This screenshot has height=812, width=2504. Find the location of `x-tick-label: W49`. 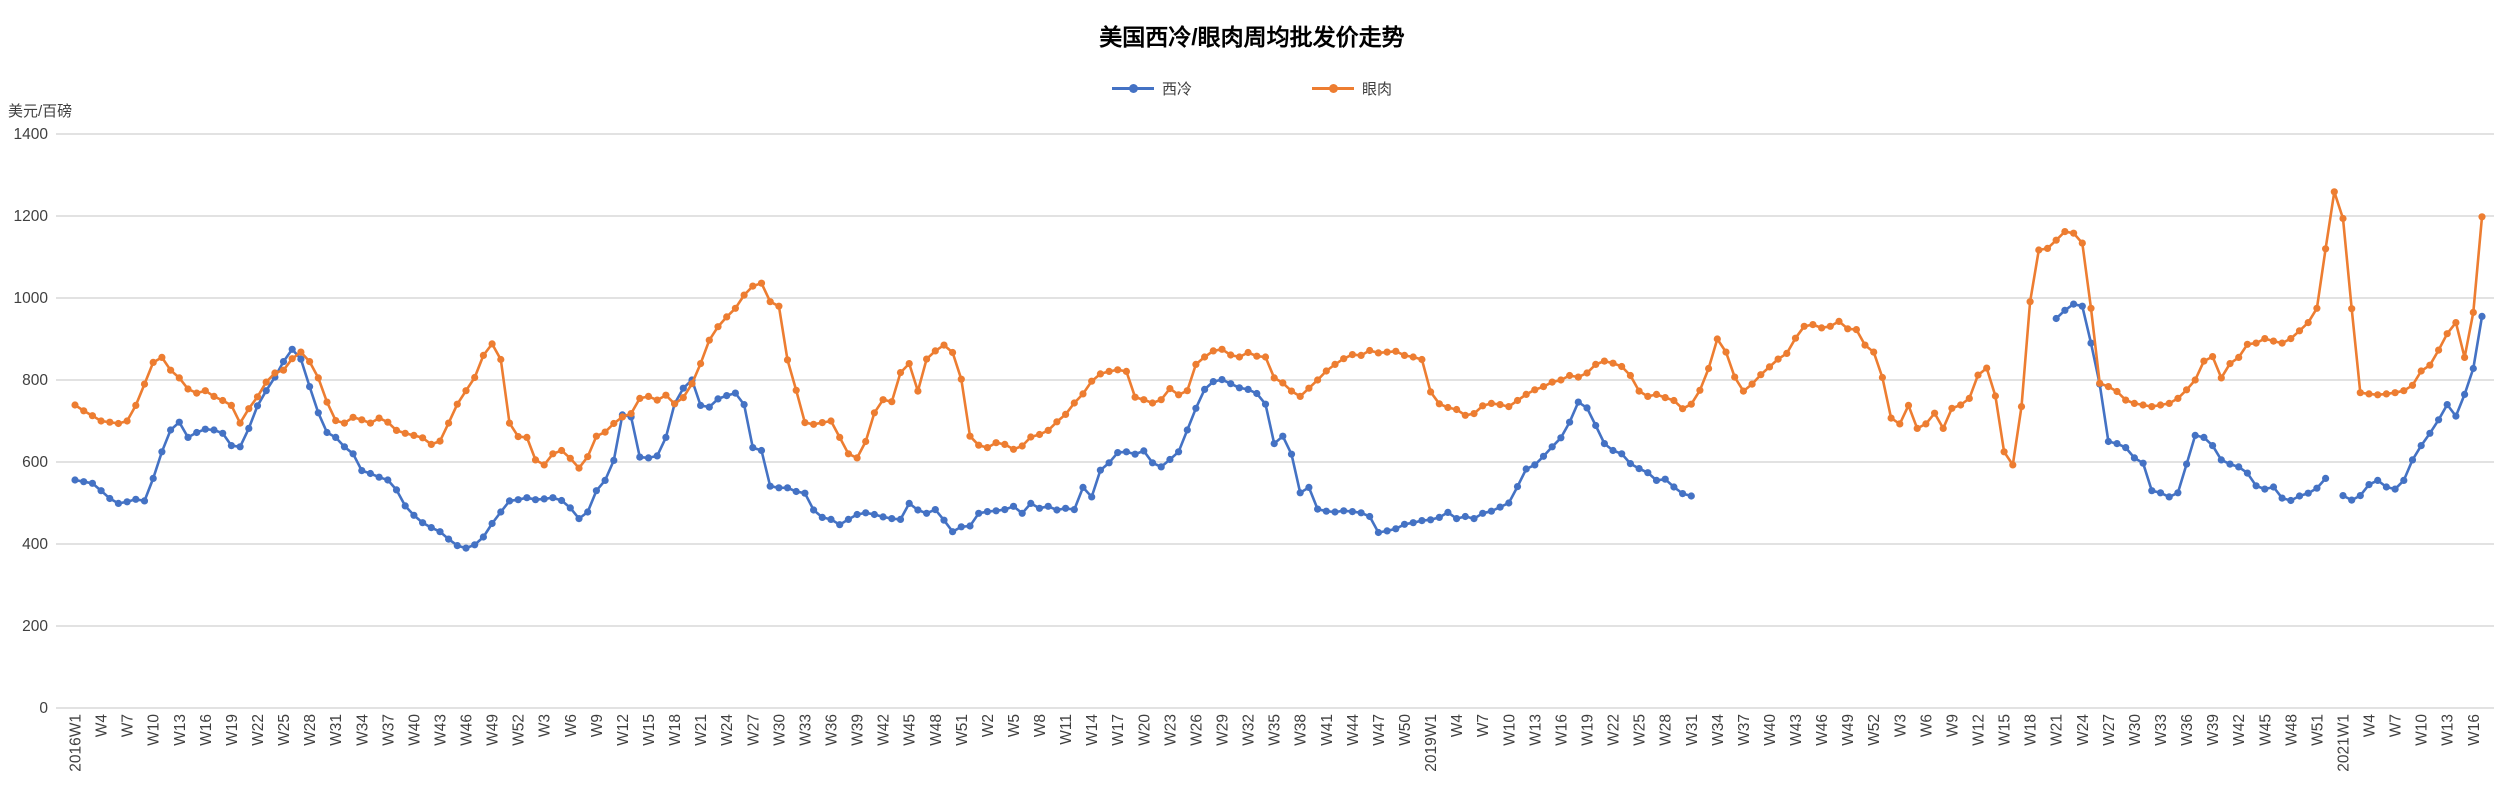

x-tick-label: W49 is located at coordinates (493, 730).